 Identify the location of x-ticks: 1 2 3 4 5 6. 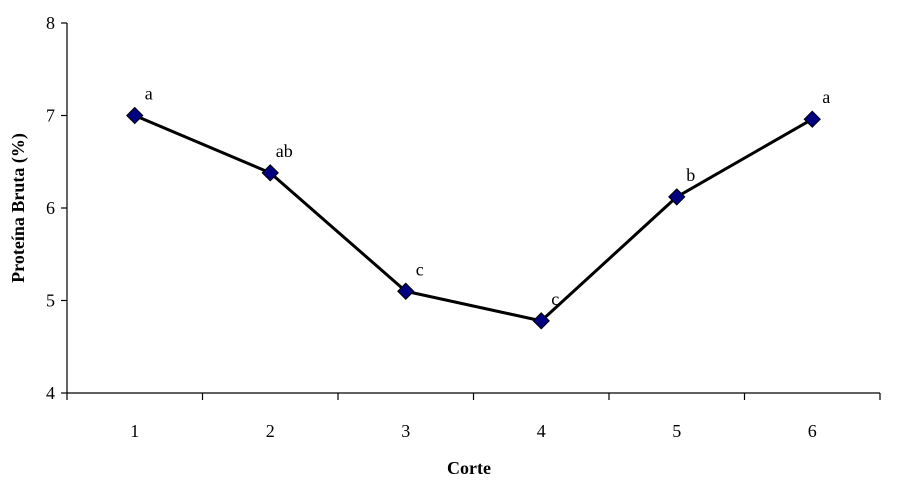
(473, 417).